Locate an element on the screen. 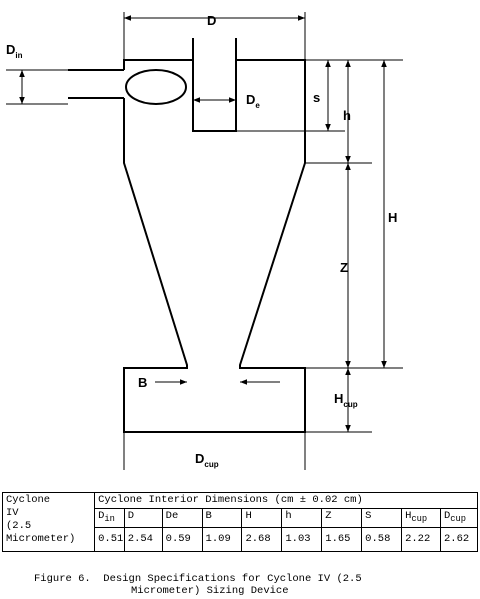  column-header: S is located at coordinates (382, 518).